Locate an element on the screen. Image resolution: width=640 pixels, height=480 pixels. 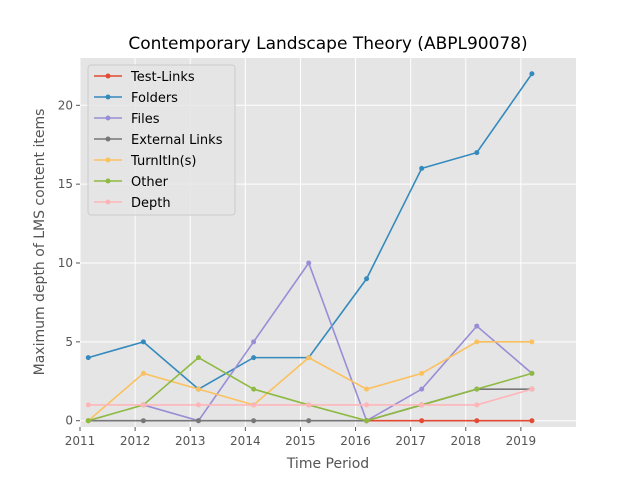
x-tick-label: 2018 is located at coordinates (466, 441).